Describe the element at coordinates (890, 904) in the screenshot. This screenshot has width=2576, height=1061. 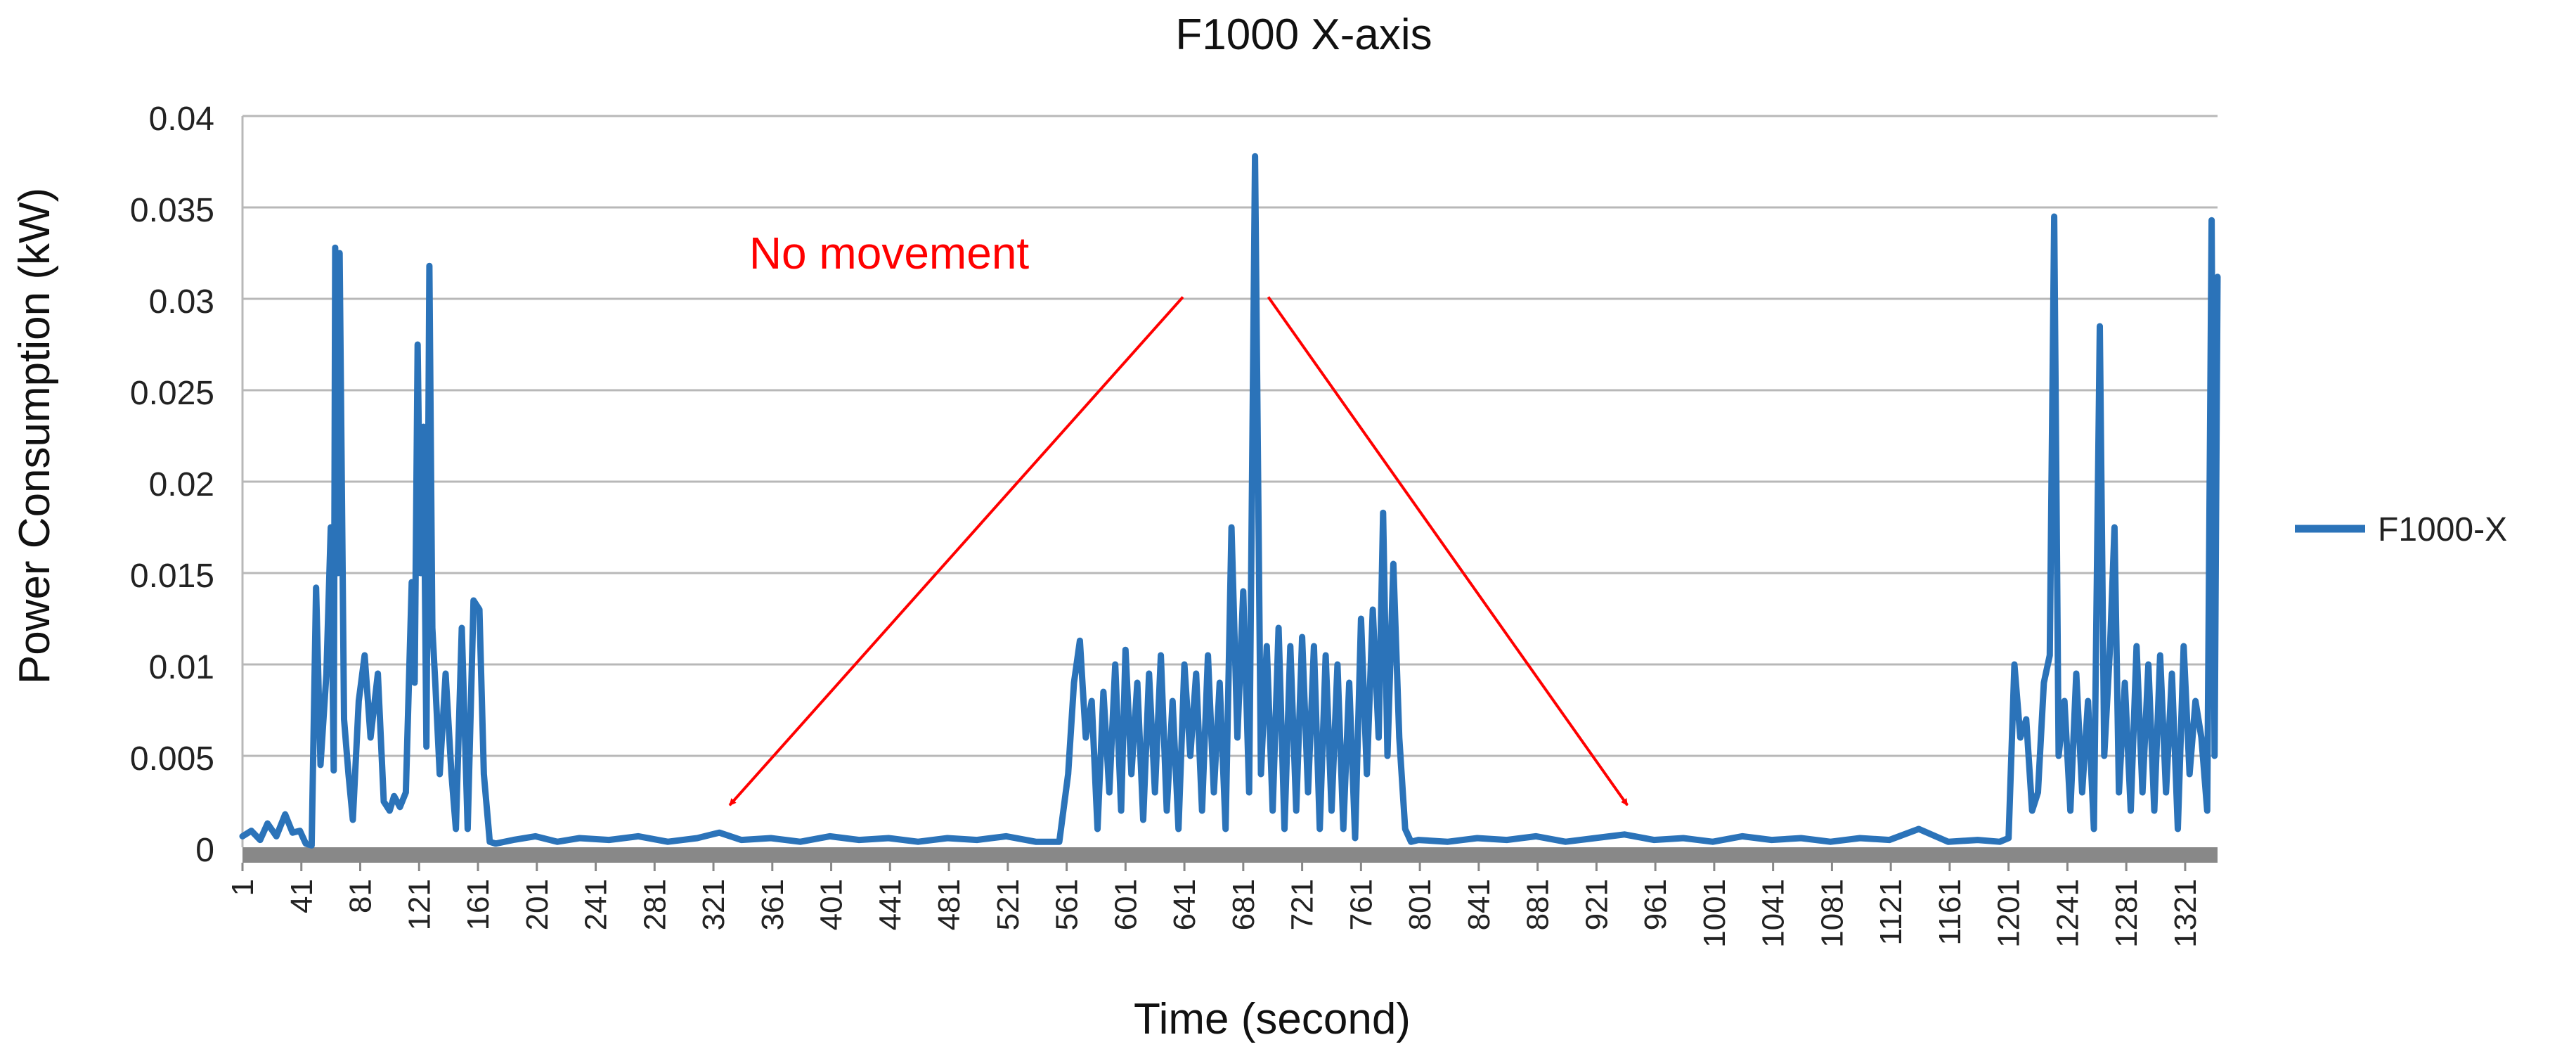
I see `x-tick-label: 441` at that location.